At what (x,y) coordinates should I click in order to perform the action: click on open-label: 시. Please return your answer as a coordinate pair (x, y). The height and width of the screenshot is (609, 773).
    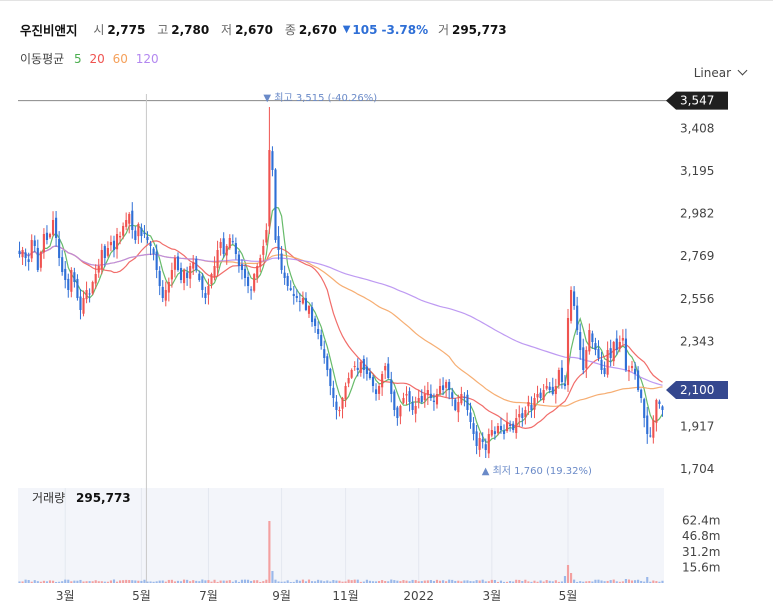
    Looking at the image, I should click on (99, 30).